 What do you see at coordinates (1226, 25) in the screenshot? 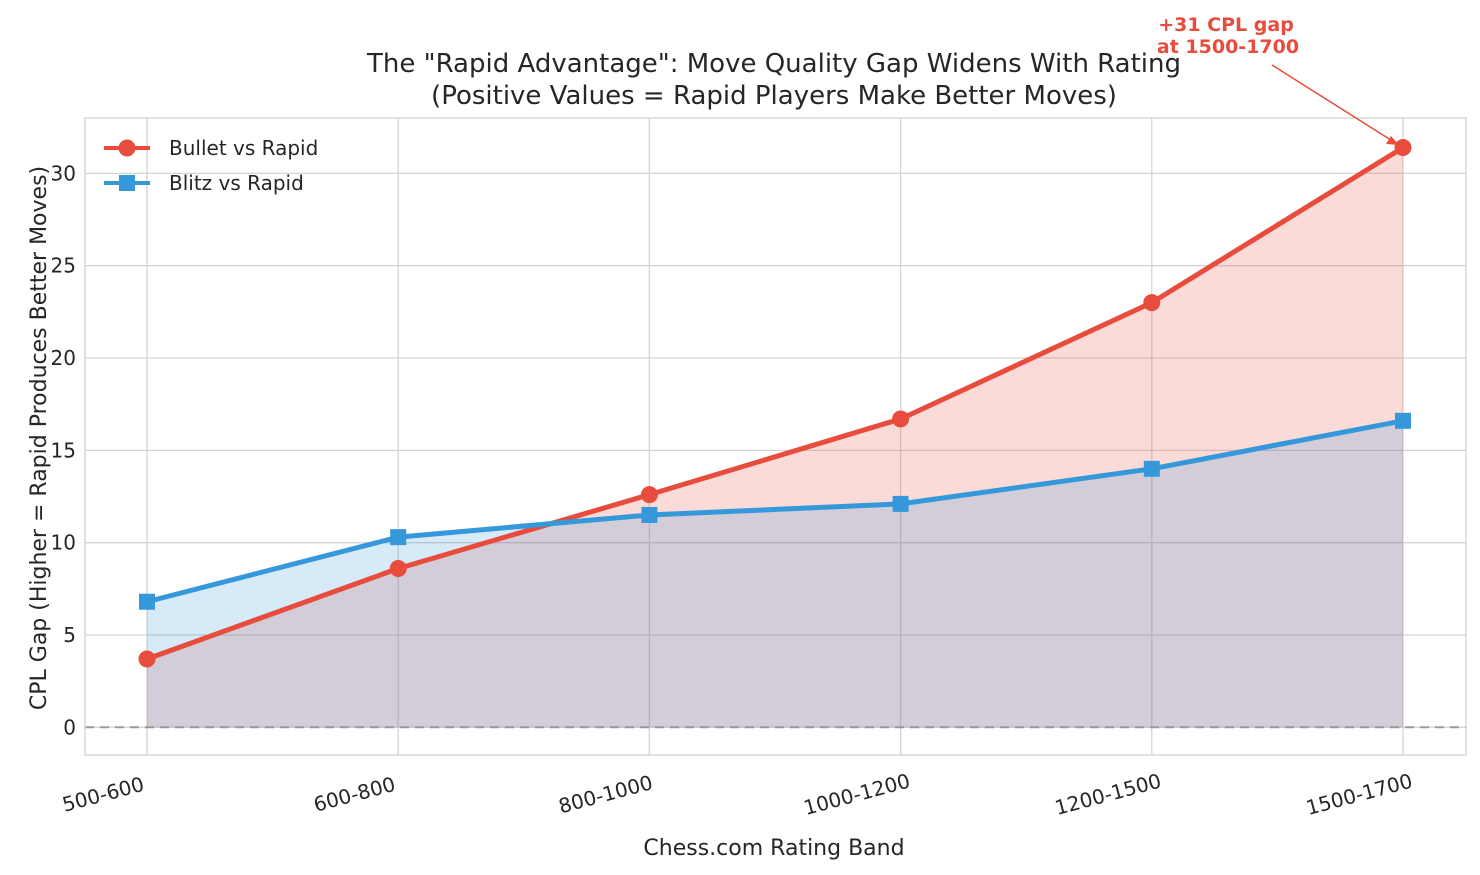
I see `annotation-line-1: +31 CPL gap` at bounding box center [1226, 25].